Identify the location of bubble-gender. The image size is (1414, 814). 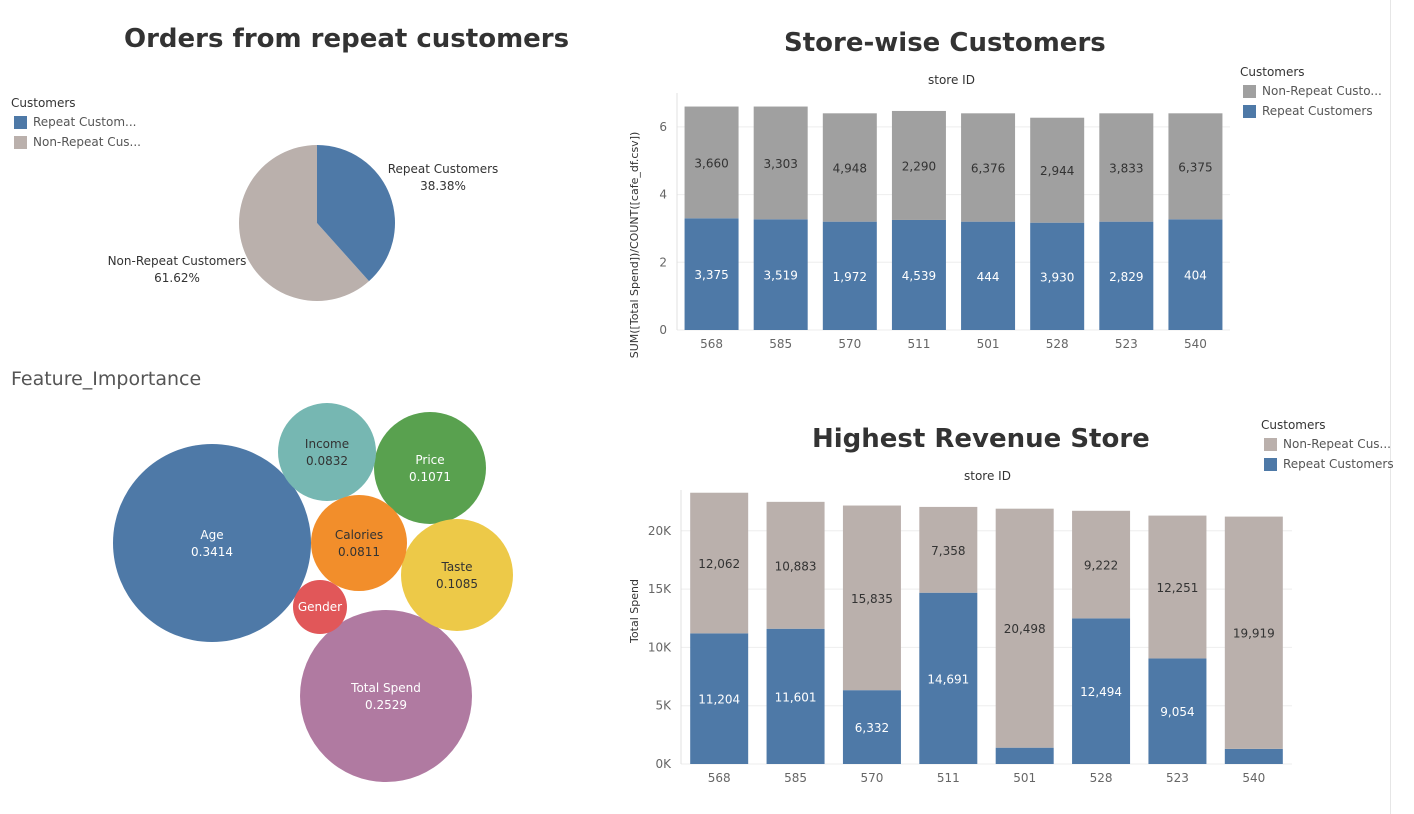
(320, 607).